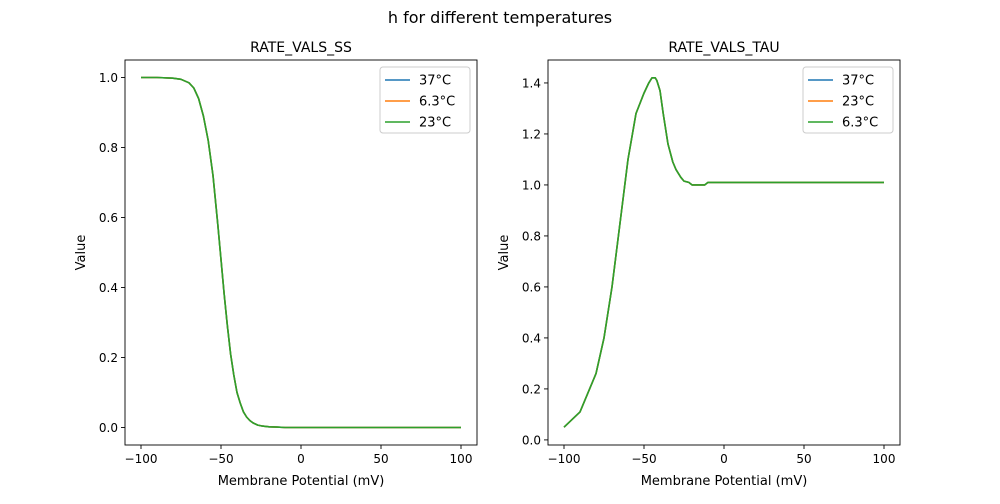  What do you see at coordinates (500, 17) in the screenshot?
I see `figure-title: h for different temperatures` at bounding box center [500, 17].